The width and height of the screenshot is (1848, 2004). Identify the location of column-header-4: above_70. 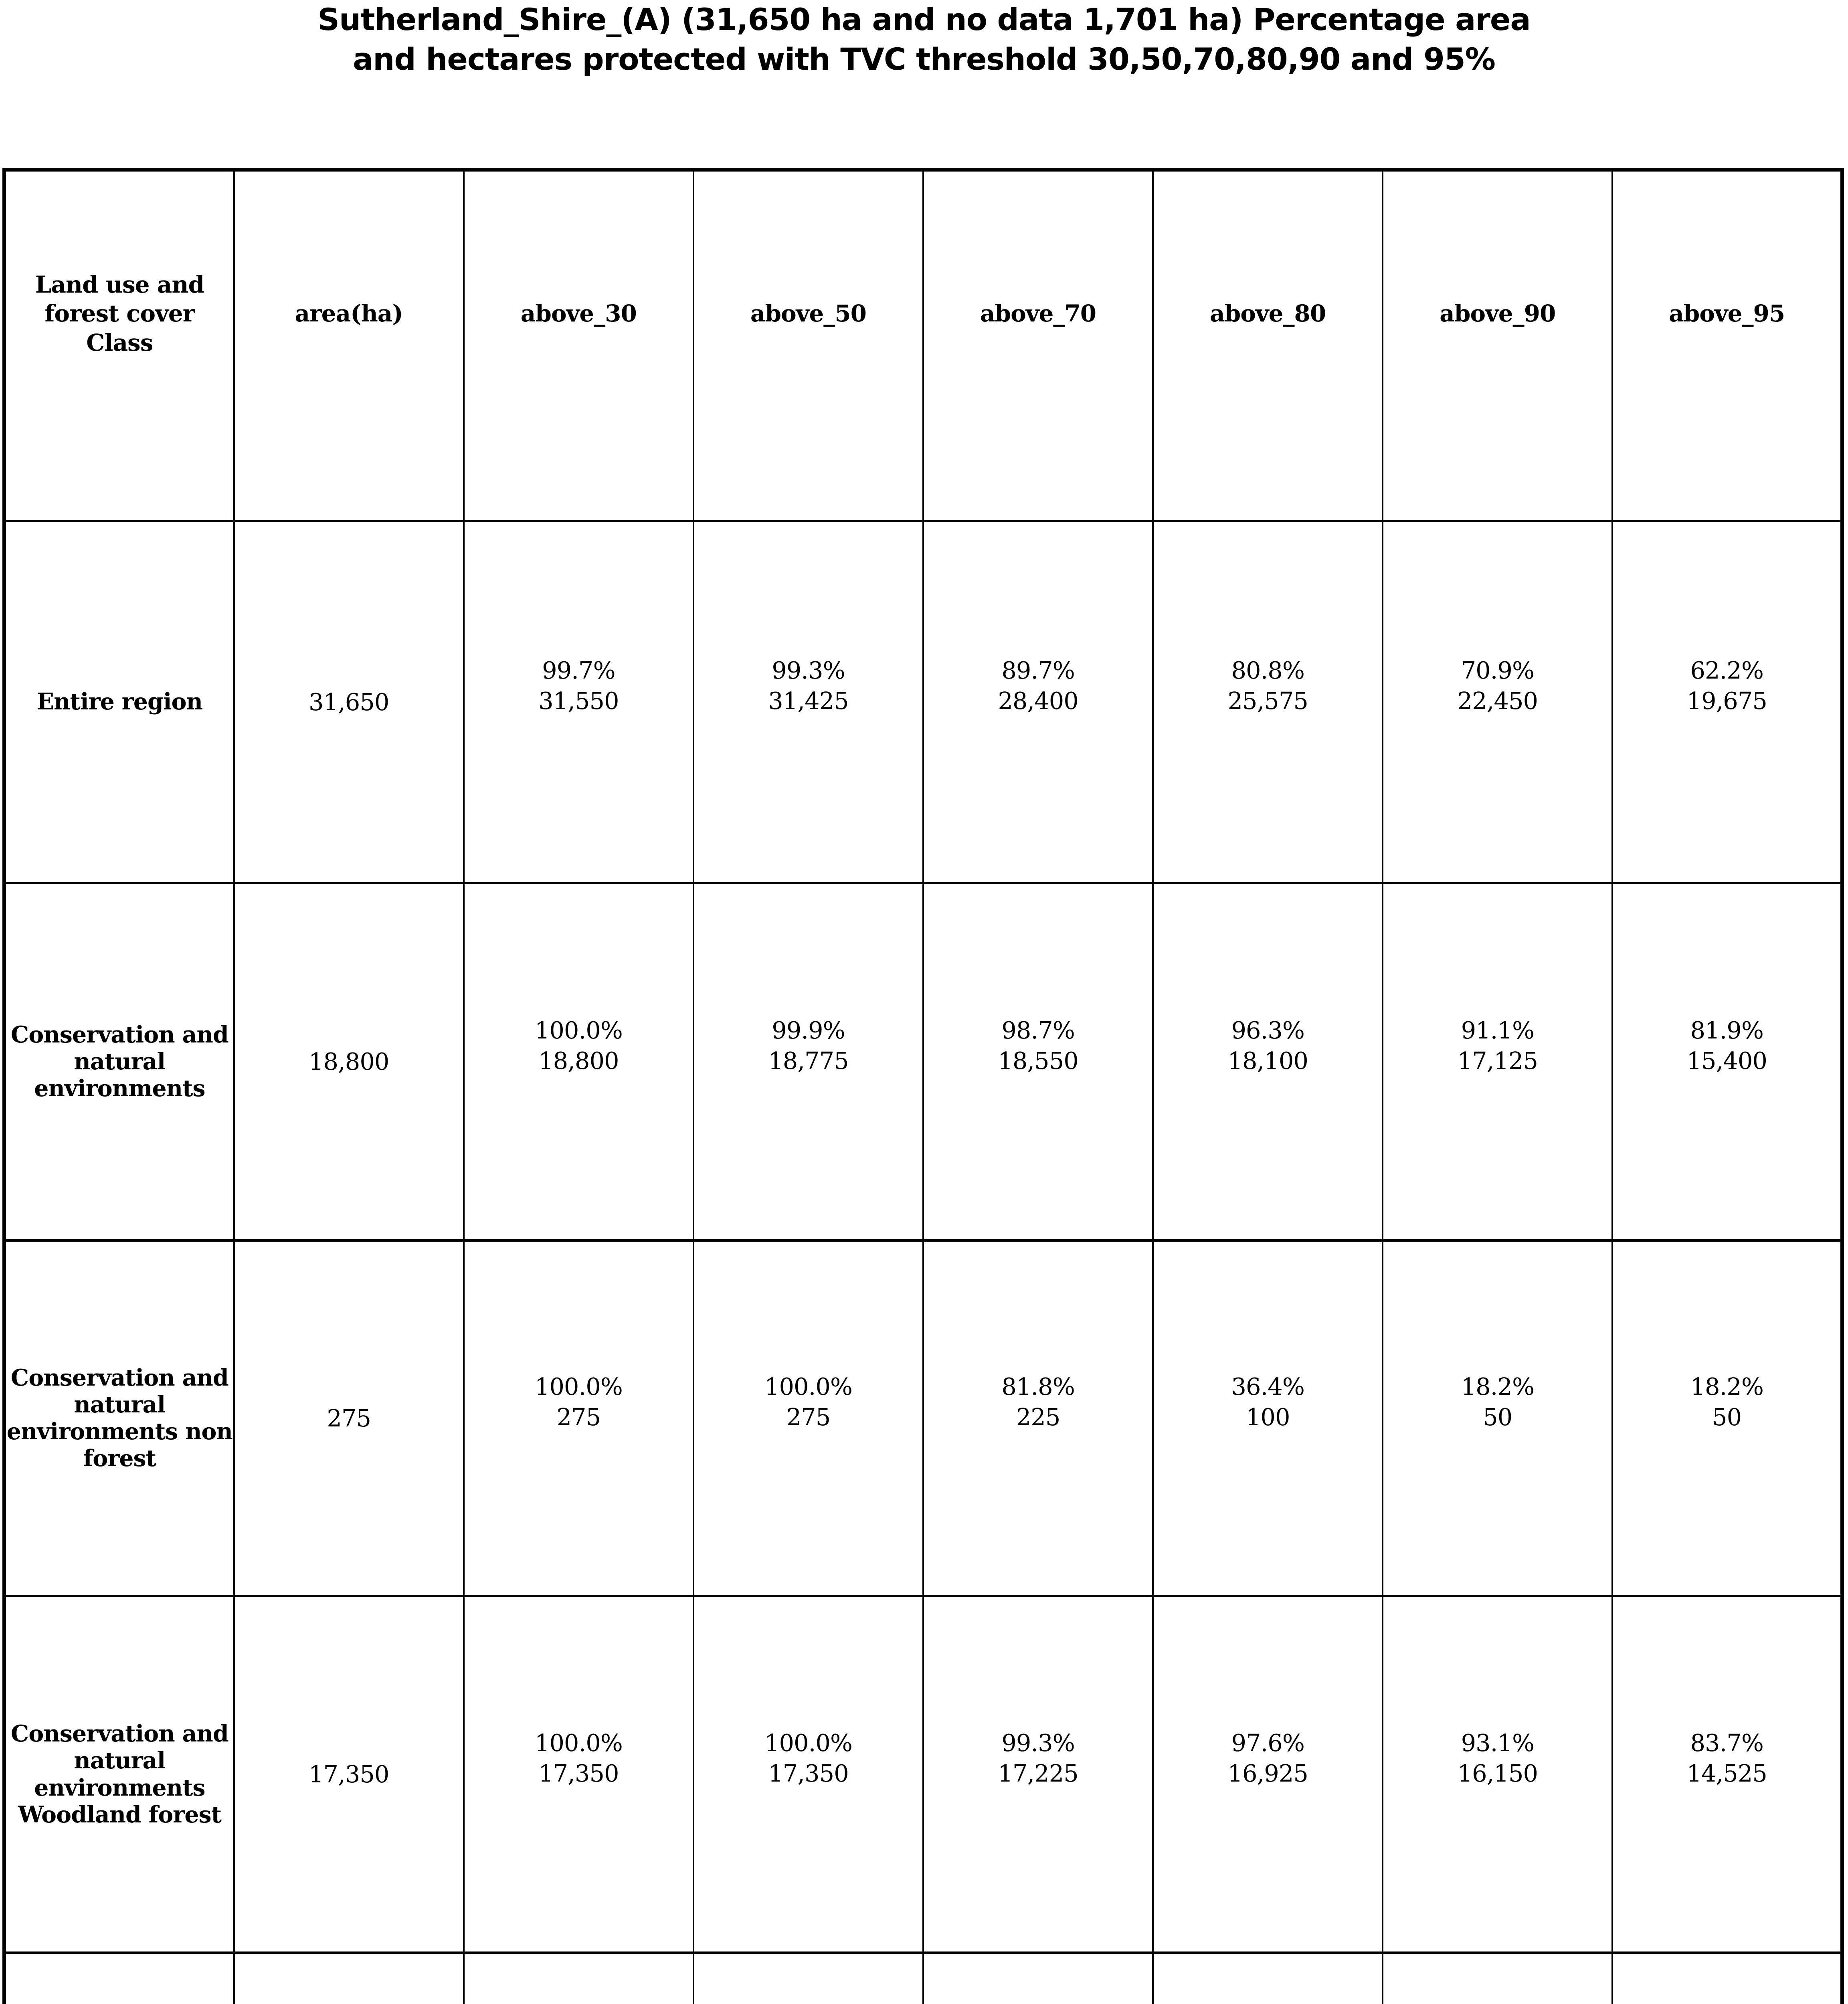
(1038, 345).